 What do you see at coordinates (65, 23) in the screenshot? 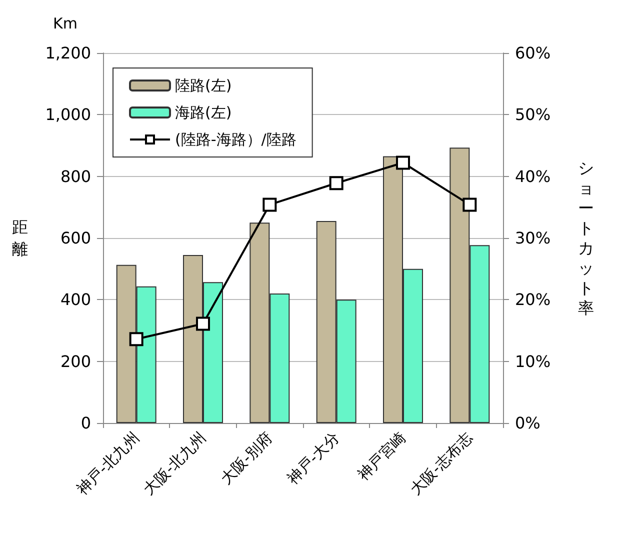
I see `text: Km` at bounding box center [65, 23].